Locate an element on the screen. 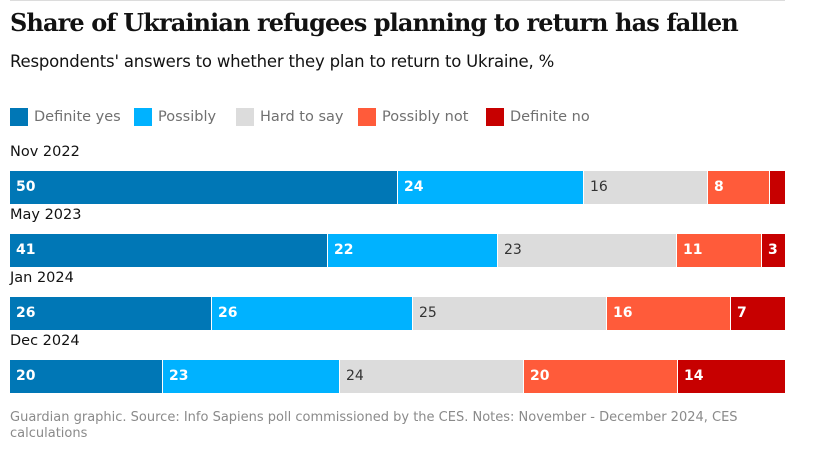  data-label: 50 is located at coordinates (26, 187).